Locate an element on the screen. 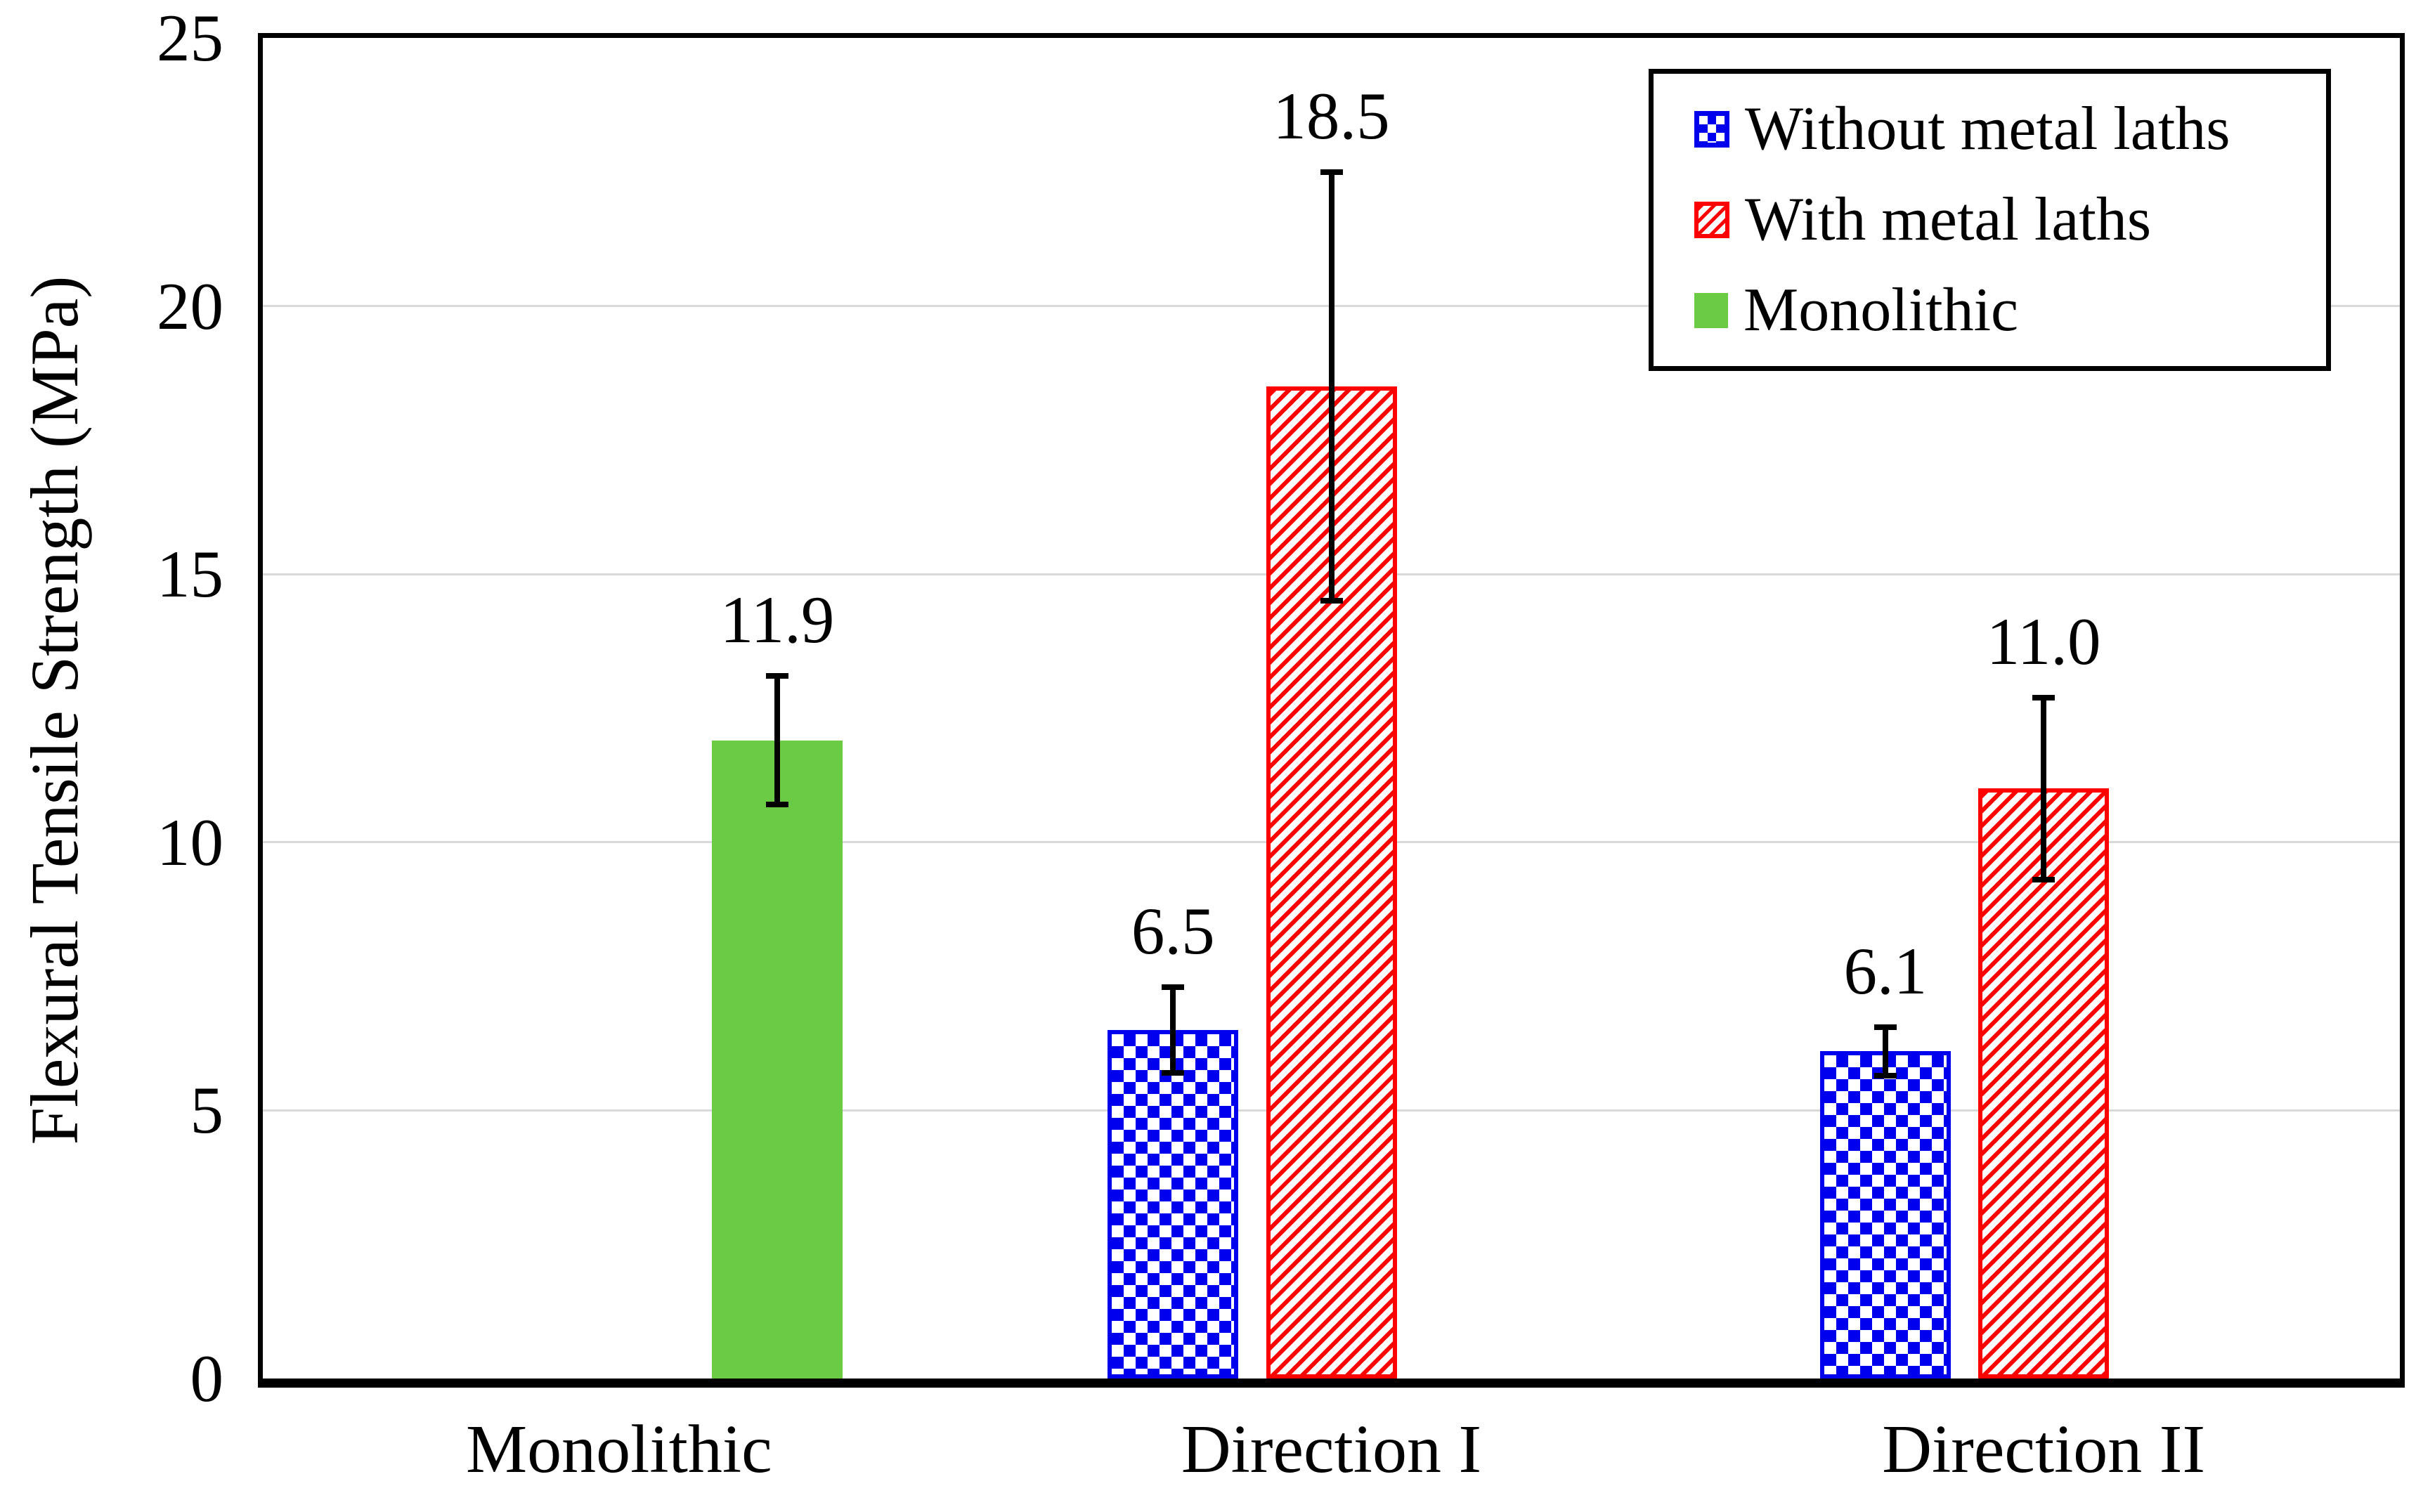 This screenshot has width=2416, height=1512. error-cap-top-monolithic-monolithic is located at coordinates (777, 676).